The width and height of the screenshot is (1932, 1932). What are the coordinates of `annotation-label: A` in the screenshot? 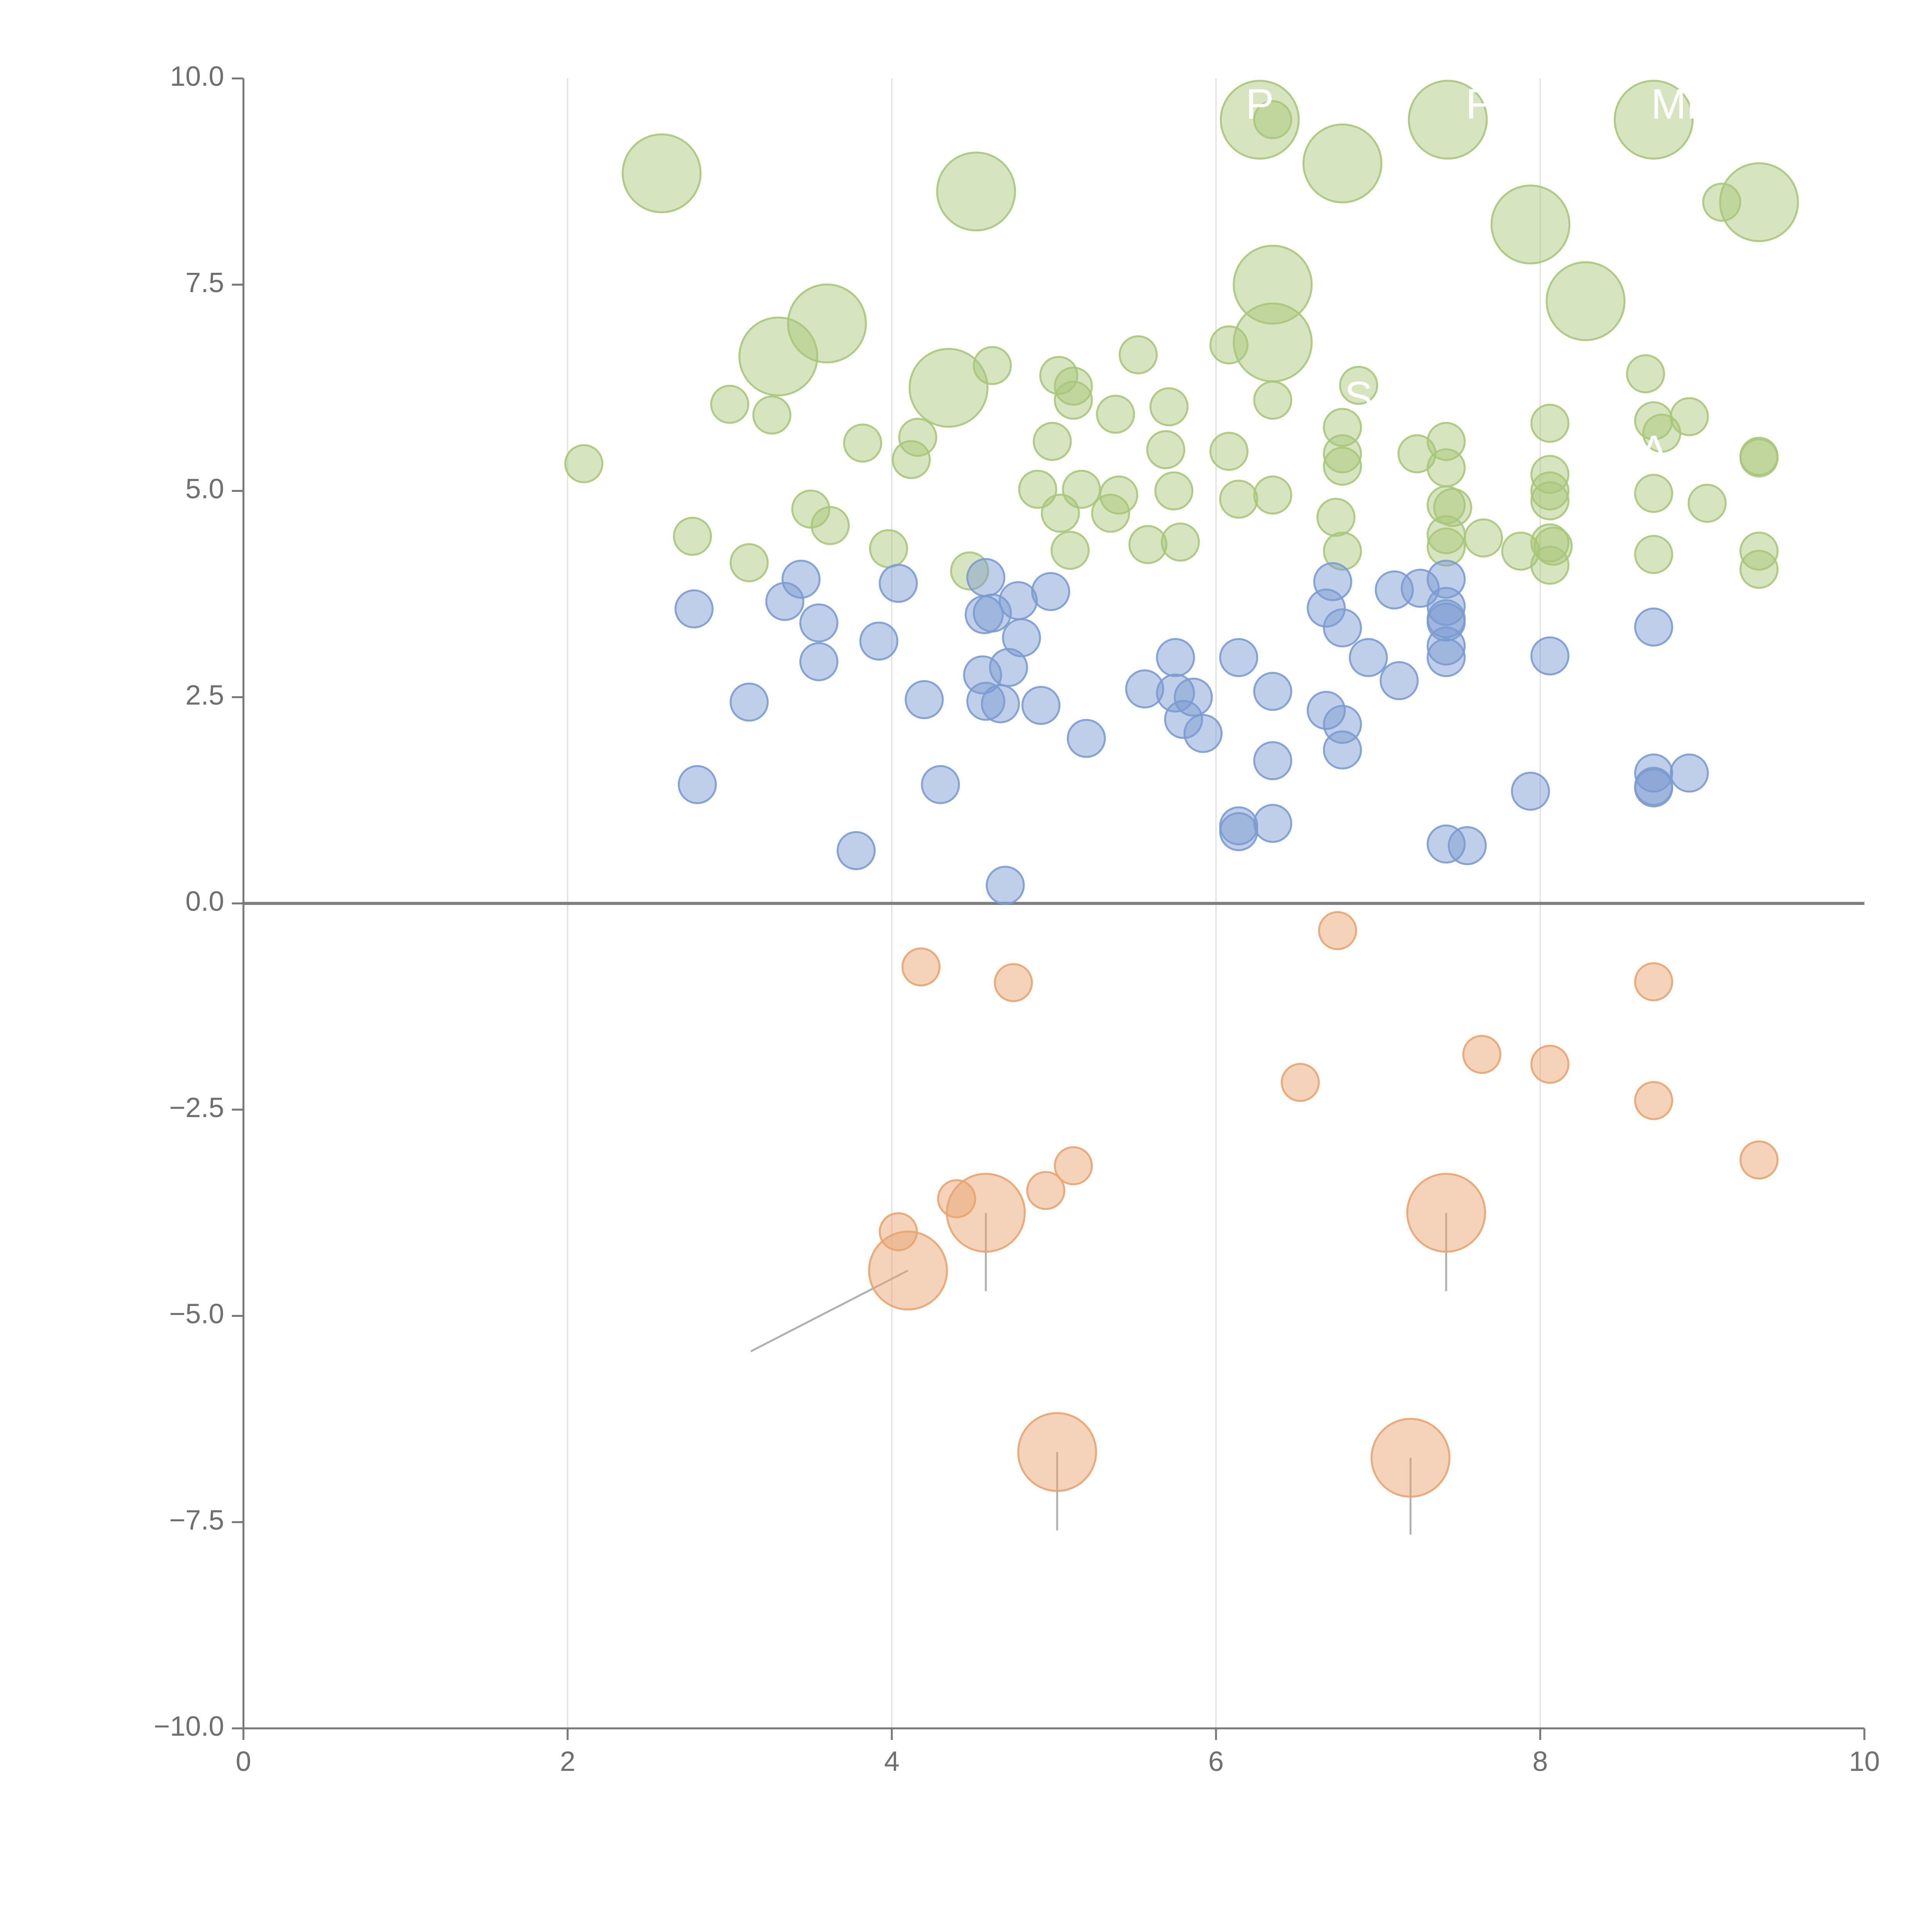 It's located at (1654, 450).